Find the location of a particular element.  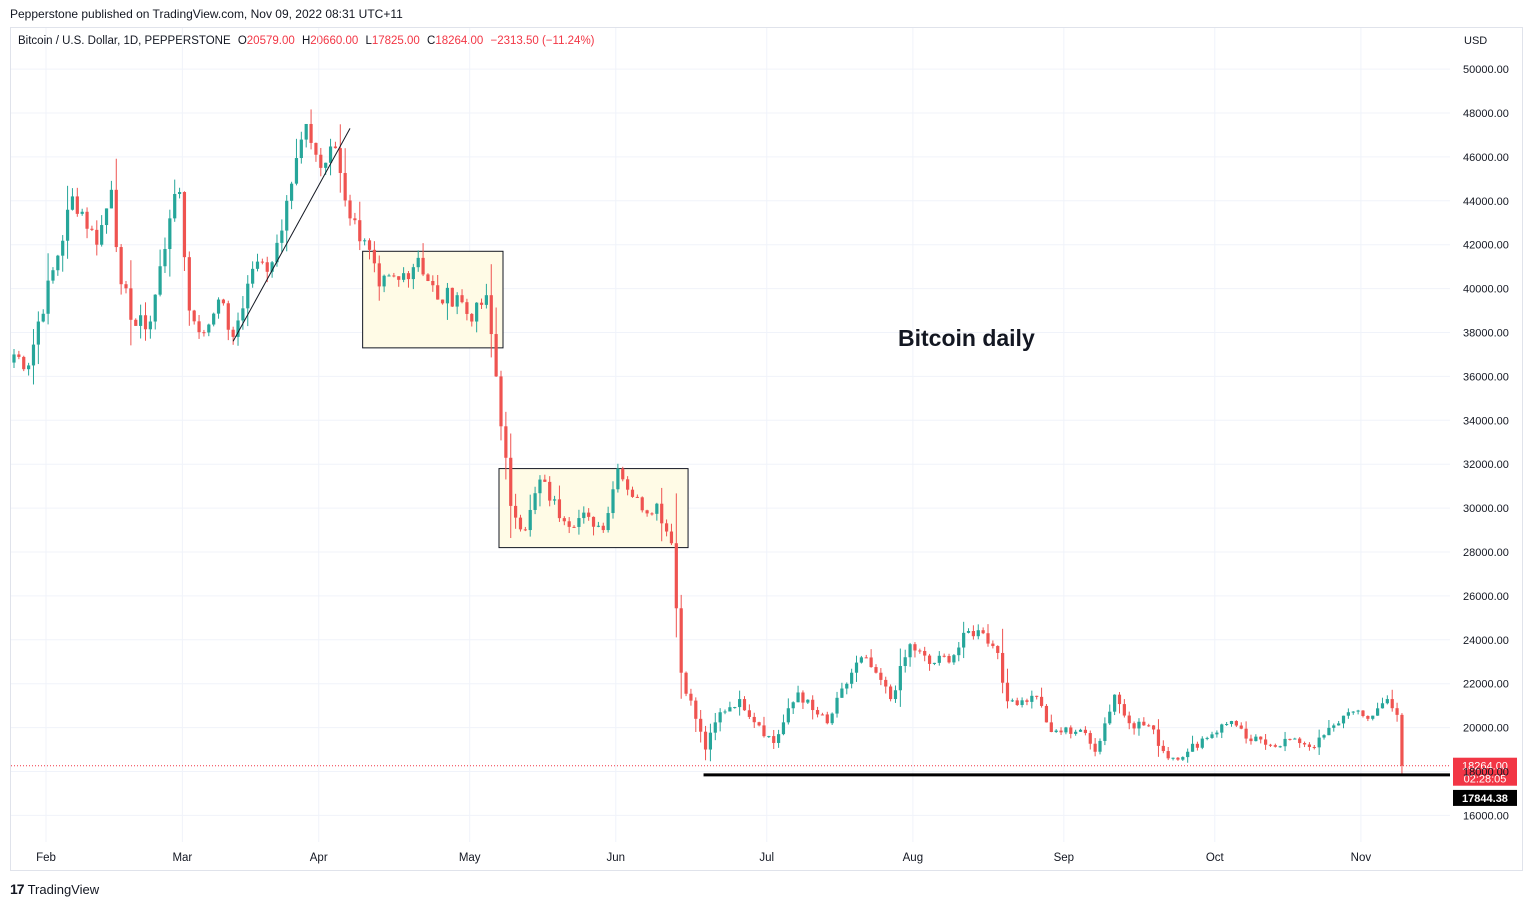

y-tick-label: 16000.00 is located at coordinates (1486, 816).